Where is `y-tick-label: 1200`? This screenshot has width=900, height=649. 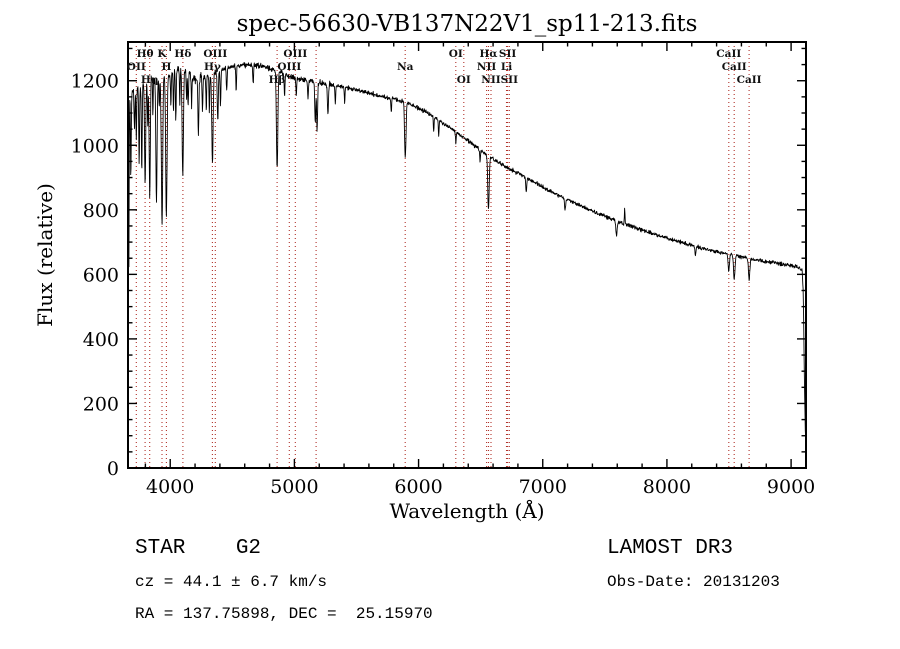 y-tick-label: 1200 is located at coordinates (95, 82).